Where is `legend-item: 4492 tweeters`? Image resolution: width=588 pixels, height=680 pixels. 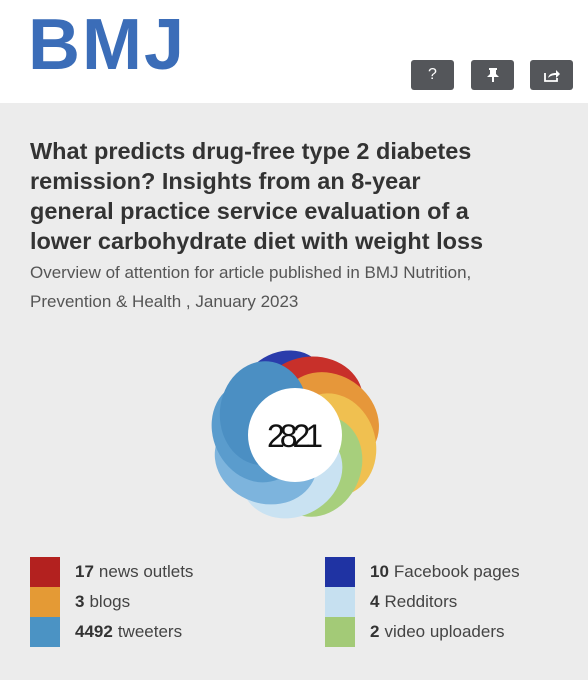
legend-item: 4492 tweeters is located at coordinates (106, 632).